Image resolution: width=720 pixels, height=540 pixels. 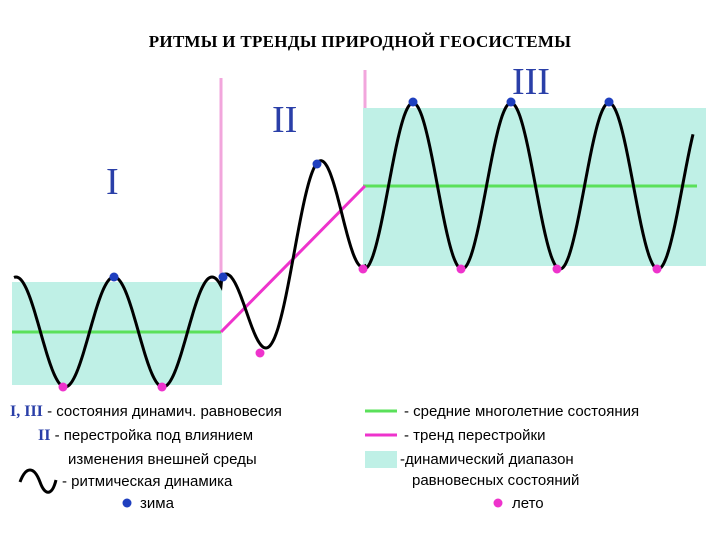 I want to click on diagram-title: РИТМЫ И ТРЕНДЫ ПРИРОДНОЙ ГЕОСИСТЕМЫ, so click(x=360, y=41).